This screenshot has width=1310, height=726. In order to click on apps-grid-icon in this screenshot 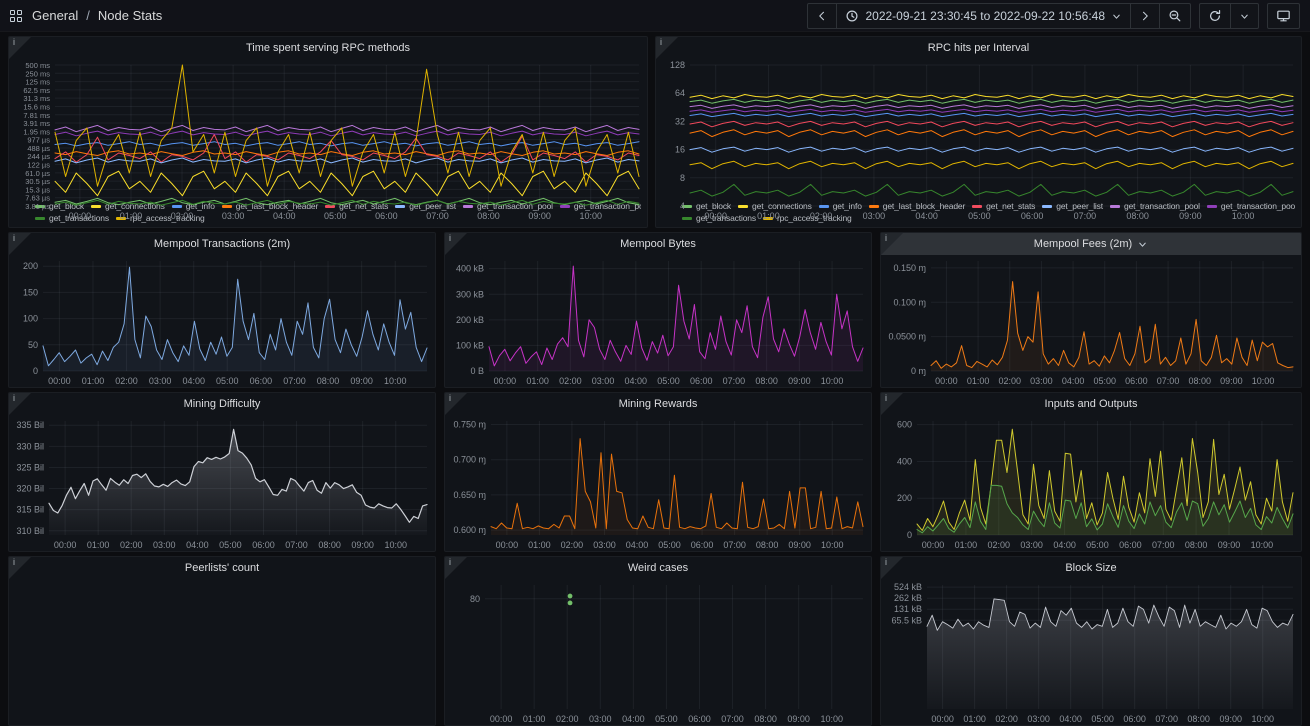, I will do `click(16, 16)`.